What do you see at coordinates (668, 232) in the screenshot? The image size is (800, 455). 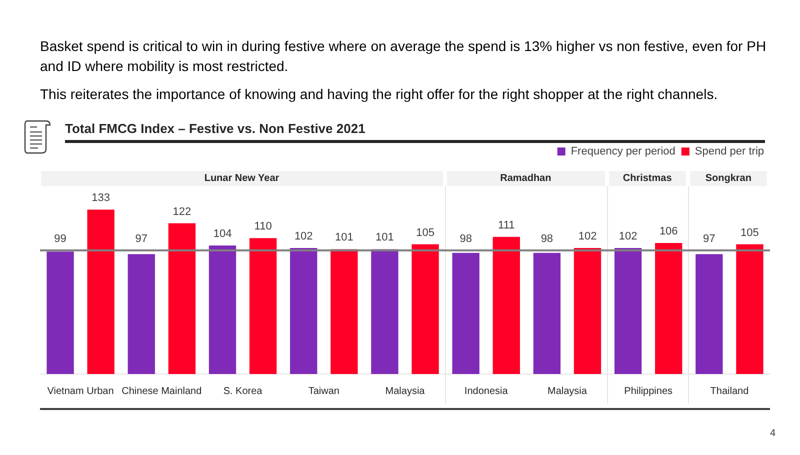 I see `data-label: 106` at bounding box center [668, 232].